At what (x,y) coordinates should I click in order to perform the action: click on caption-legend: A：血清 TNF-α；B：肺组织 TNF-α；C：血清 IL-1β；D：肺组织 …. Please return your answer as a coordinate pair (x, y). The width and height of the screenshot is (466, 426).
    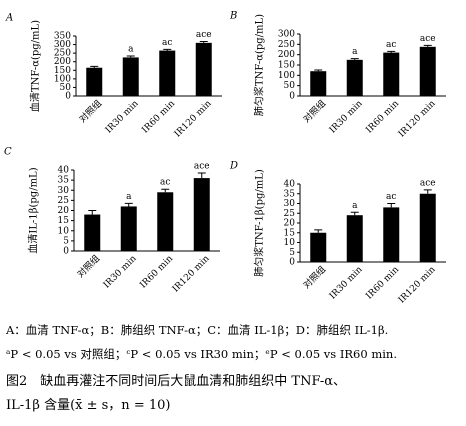
    Looking at the image, I should click on (197, 330).